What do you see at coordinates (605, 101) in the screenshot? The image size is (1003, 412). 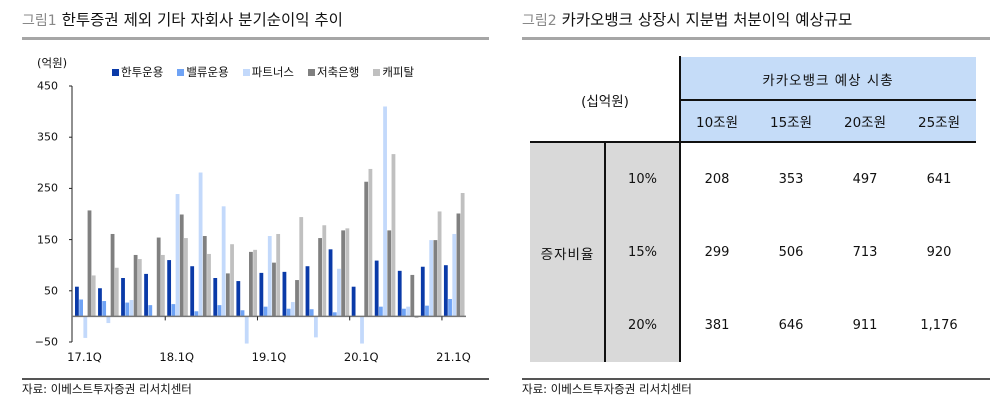 I see `table-unit-label: (십억원)` at bounding box center [605, 101].